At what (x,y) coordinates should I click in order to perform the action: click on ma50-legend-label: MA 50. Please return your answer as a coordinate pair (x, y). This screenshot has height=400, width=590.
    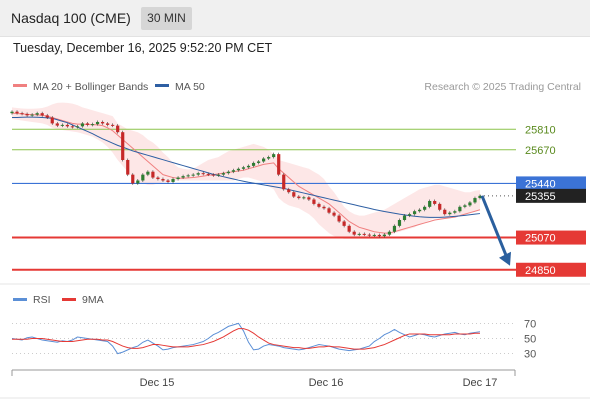
    Looking at the image, I should click on (190, 87).